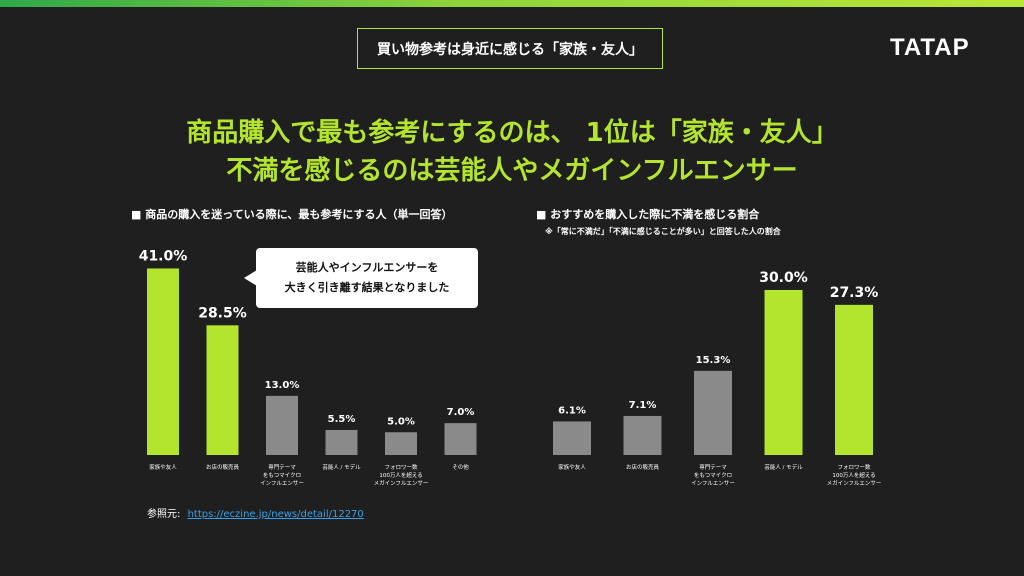  Describe the element at coordinates (854, 467) in the screenshot. I see `chart-2-category-label-5: フォロワー数` at that location.